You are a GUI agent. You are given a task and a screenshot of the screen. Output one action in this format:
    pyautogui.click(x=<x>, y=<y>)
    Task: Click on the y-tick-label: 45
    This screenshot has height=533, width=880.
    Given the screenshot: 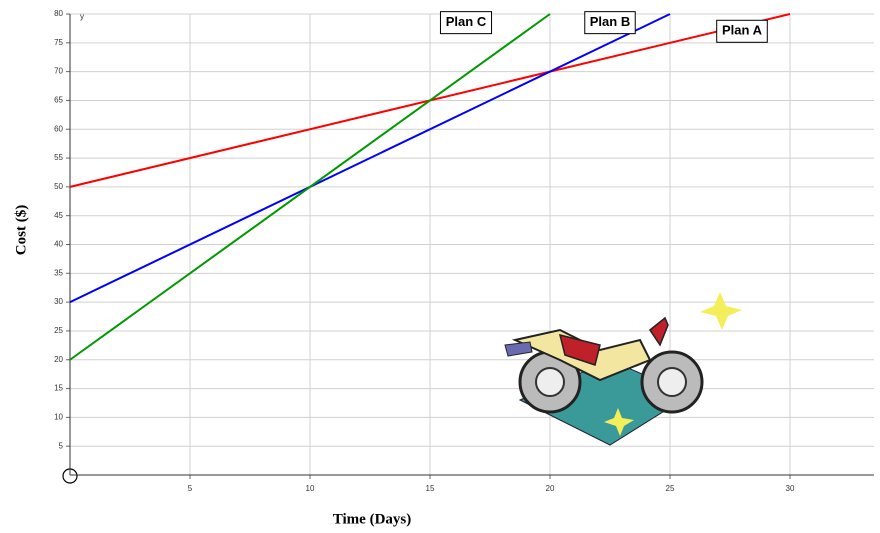 What is the action you would take?
    pyautogui.click(x=58, y=215)
    